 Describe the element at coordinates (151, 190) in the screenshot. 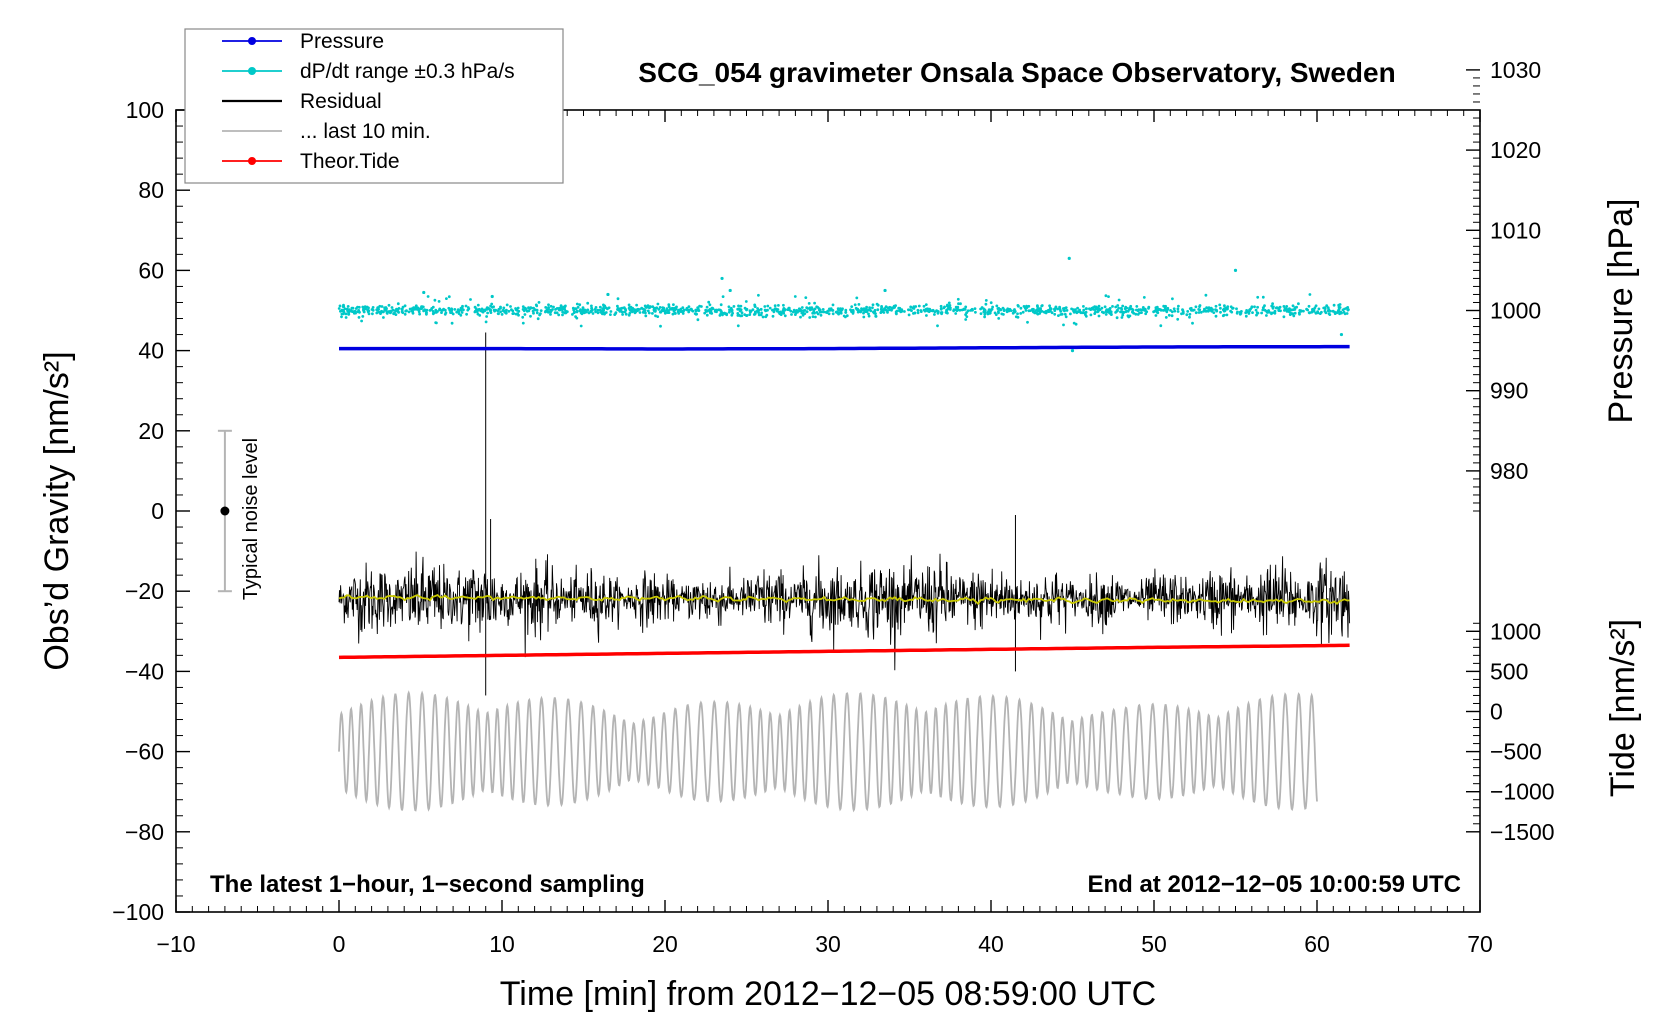

I see `y-left-tick-label: 80` at that location.